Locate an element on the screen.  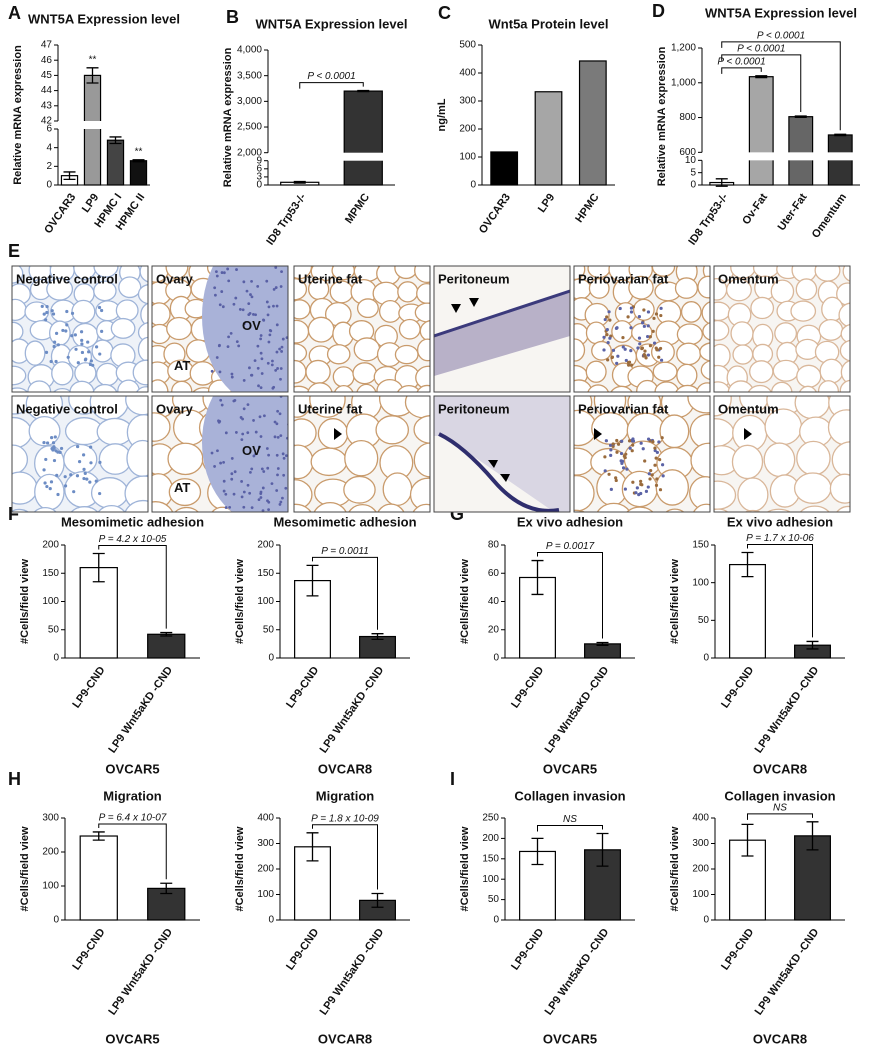
image-label: Omentum is located at coordinates (748, 278).